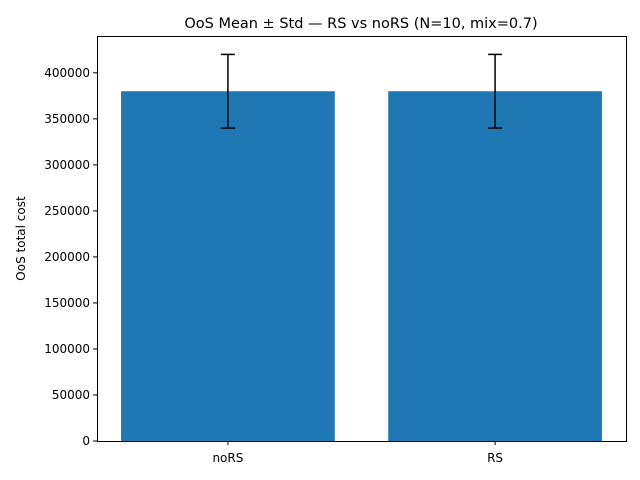 This screenshot has width=640, height=480. I want to click on y-axis-label: OoS total cost, so click(21, 238).